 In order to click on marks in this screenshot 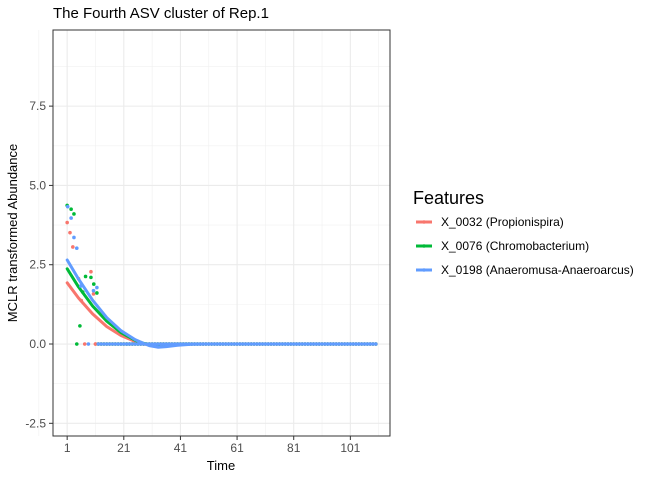, I will do `click(221, 276)`.